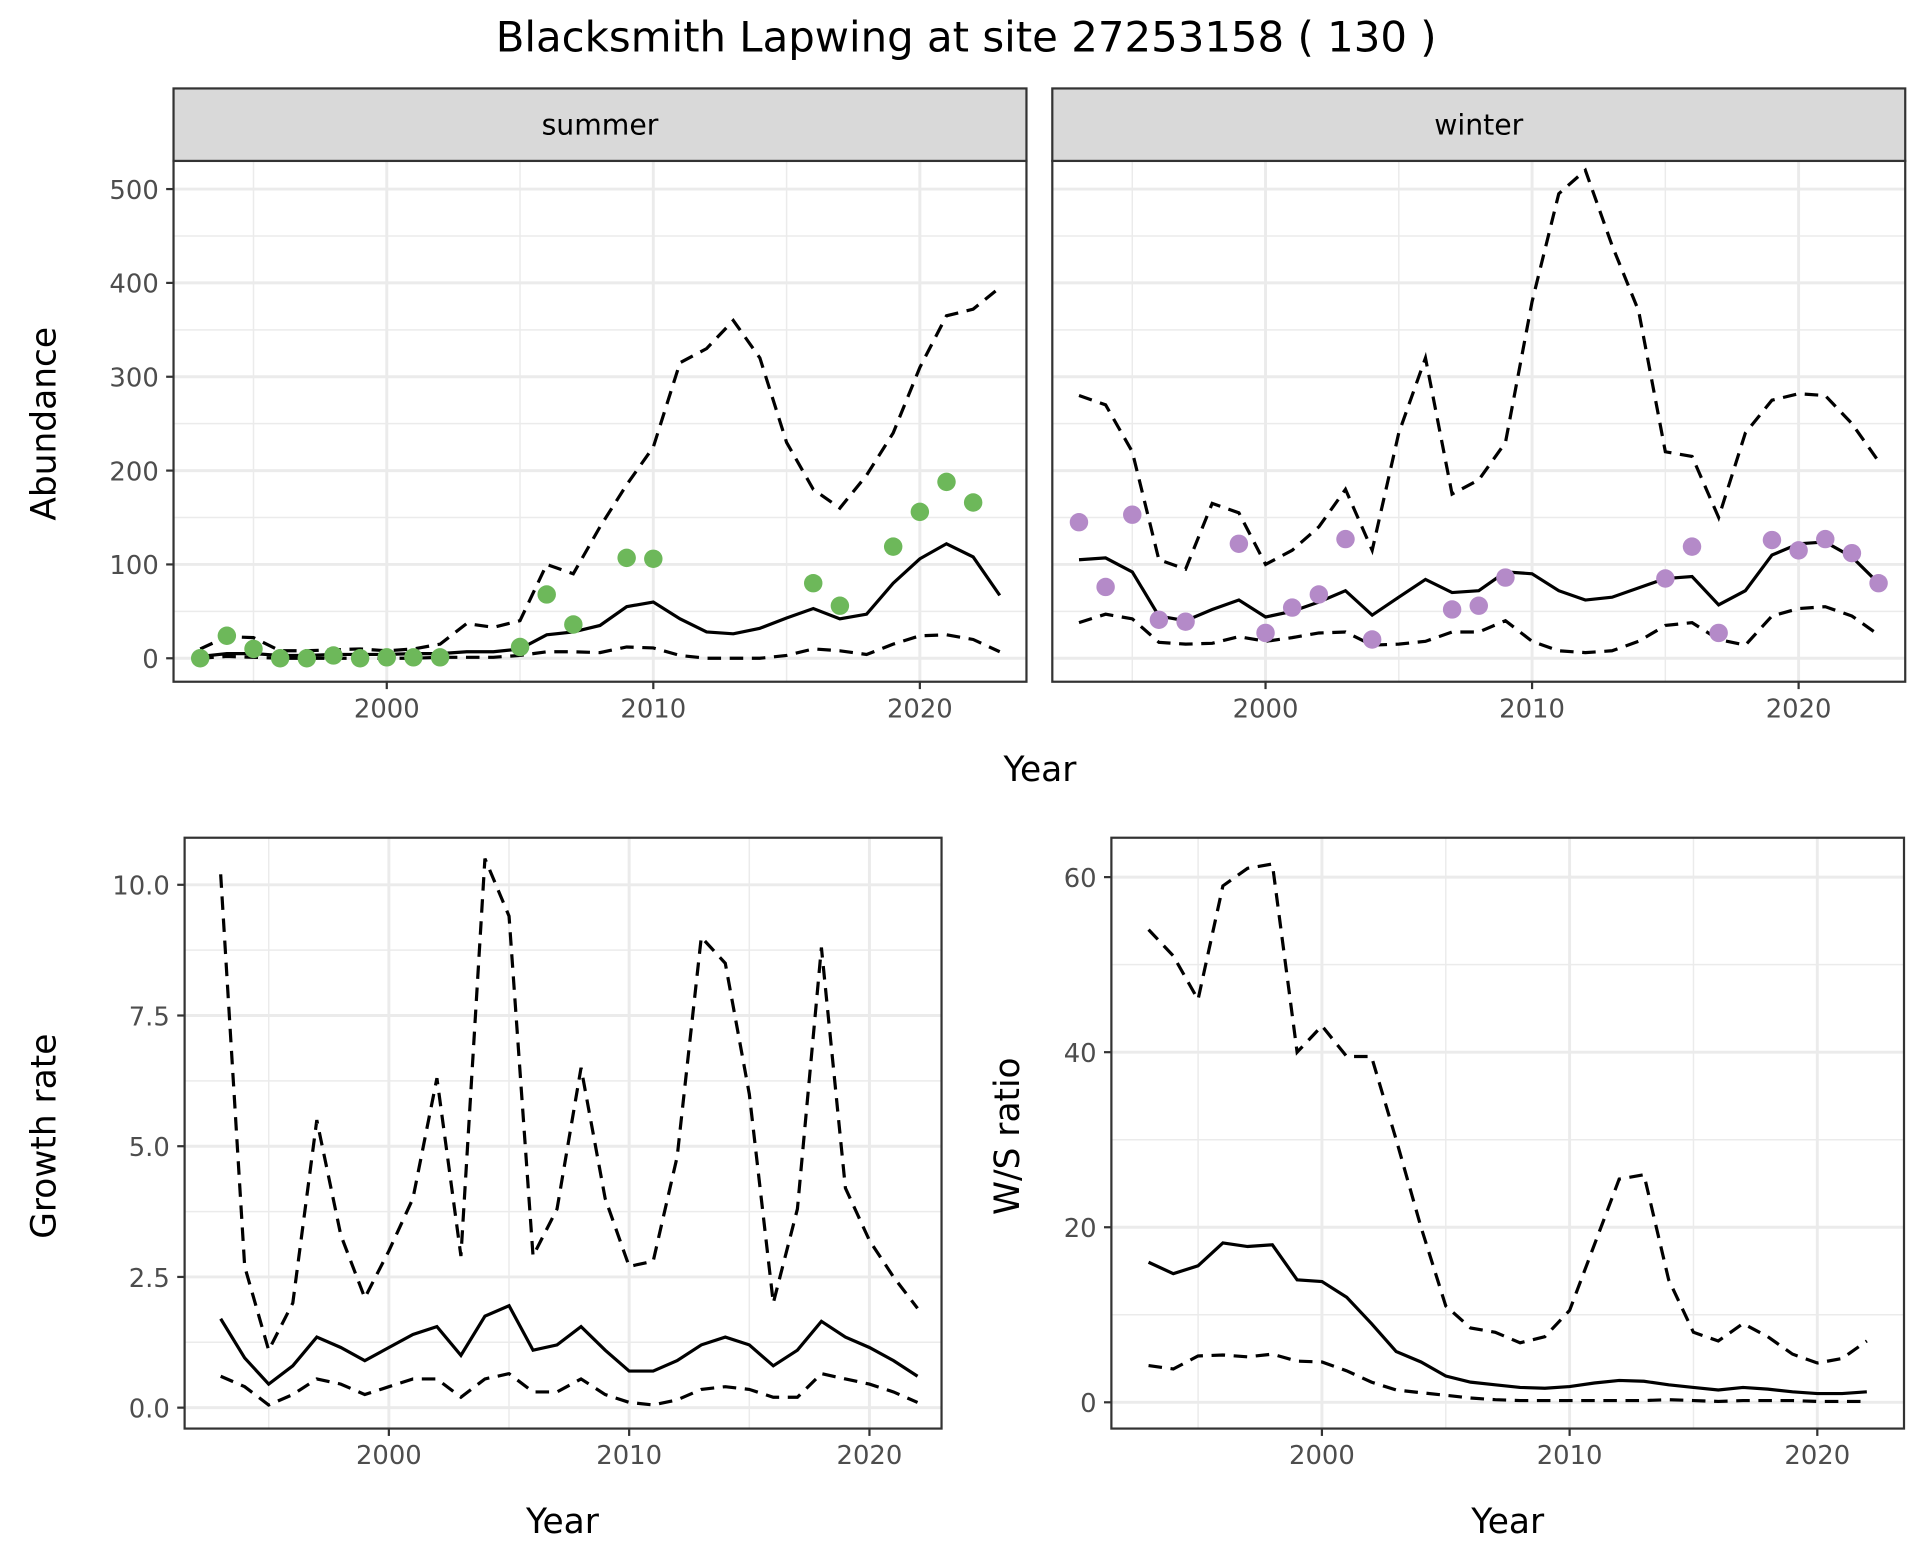  What do you see at coordinates (141, 887) in the screenshot?
I see `y-tick-label: 10.0` at bounding box center [141, 887].